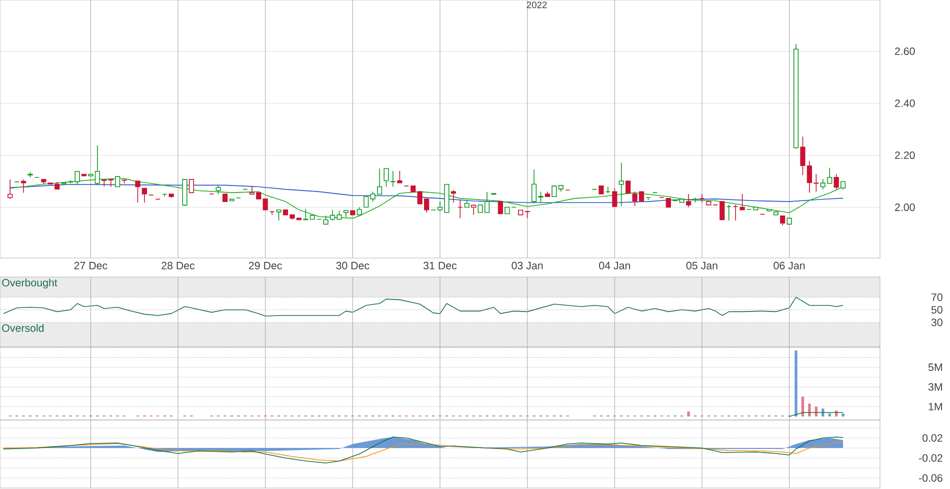 The image size is (950, 489). Describe the element at coordinates (930, 458) in the screenshot. I see `y-tick-label: -0.02` at that location.